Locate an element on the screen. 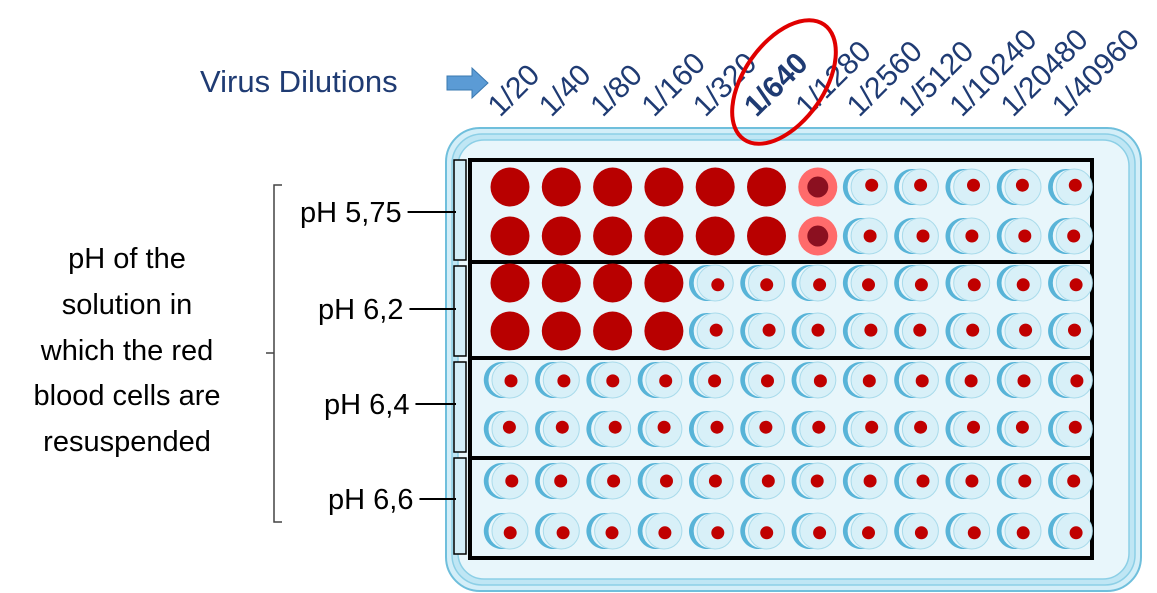 Image resolution: width=1157 pixels, height=593 pixels. ph-label: pH 6,4 is located at coordinates (366, 405).